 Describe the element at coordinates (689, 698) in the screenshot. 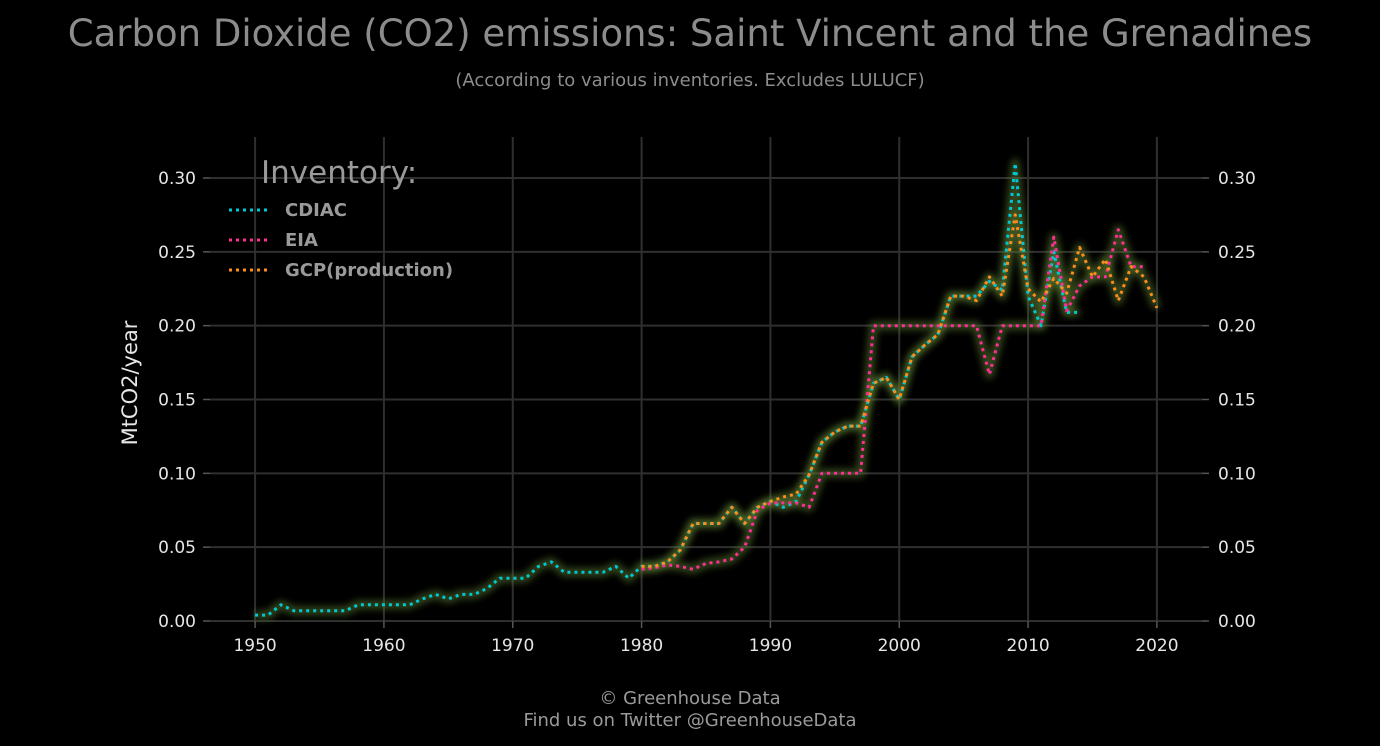

I see `footer-copyright: © Greenhouse Data` at that location.